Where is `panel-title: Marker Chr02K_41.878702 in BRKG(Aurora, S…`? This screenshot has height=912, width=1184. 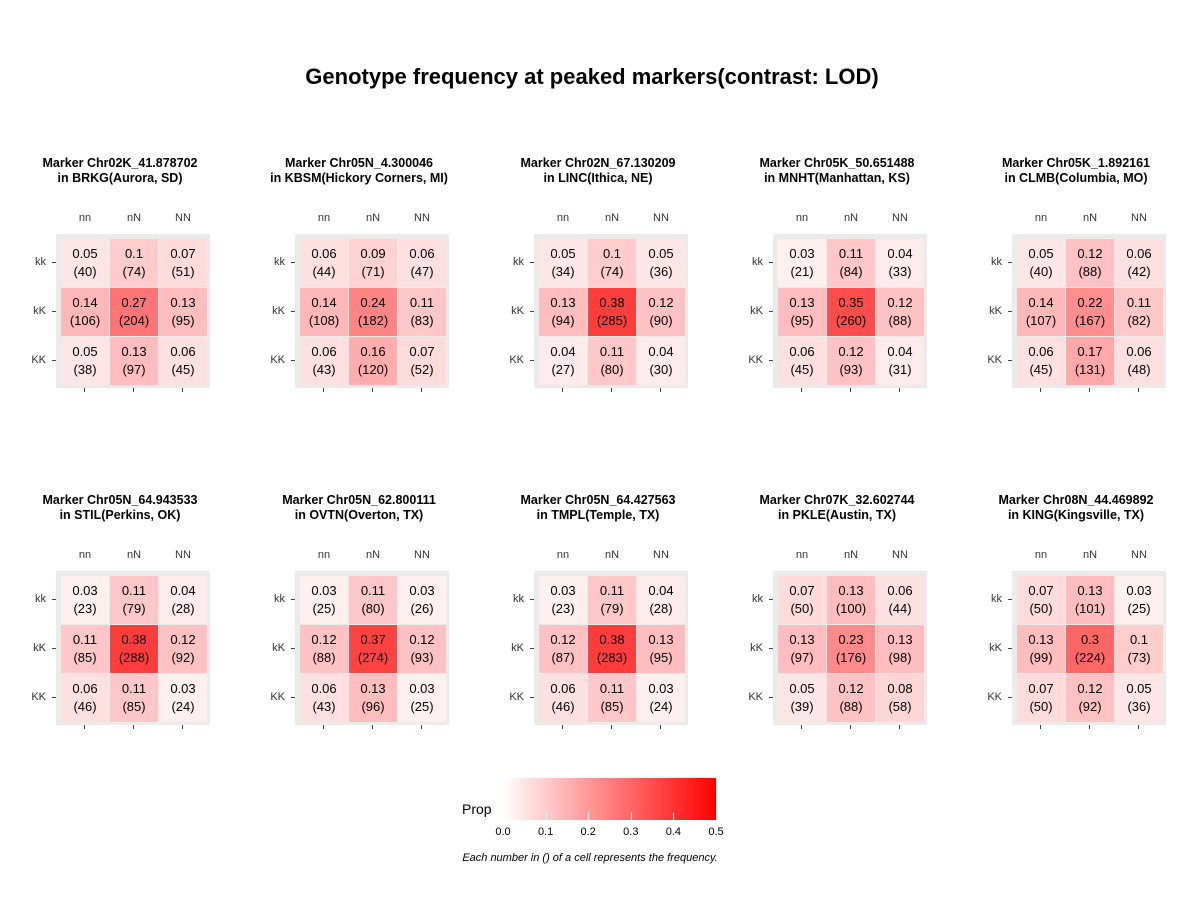 panel-title: Marker Chr02K_41.878702 in BRKG(Aurora, S… is located at coordinates (120, 171).